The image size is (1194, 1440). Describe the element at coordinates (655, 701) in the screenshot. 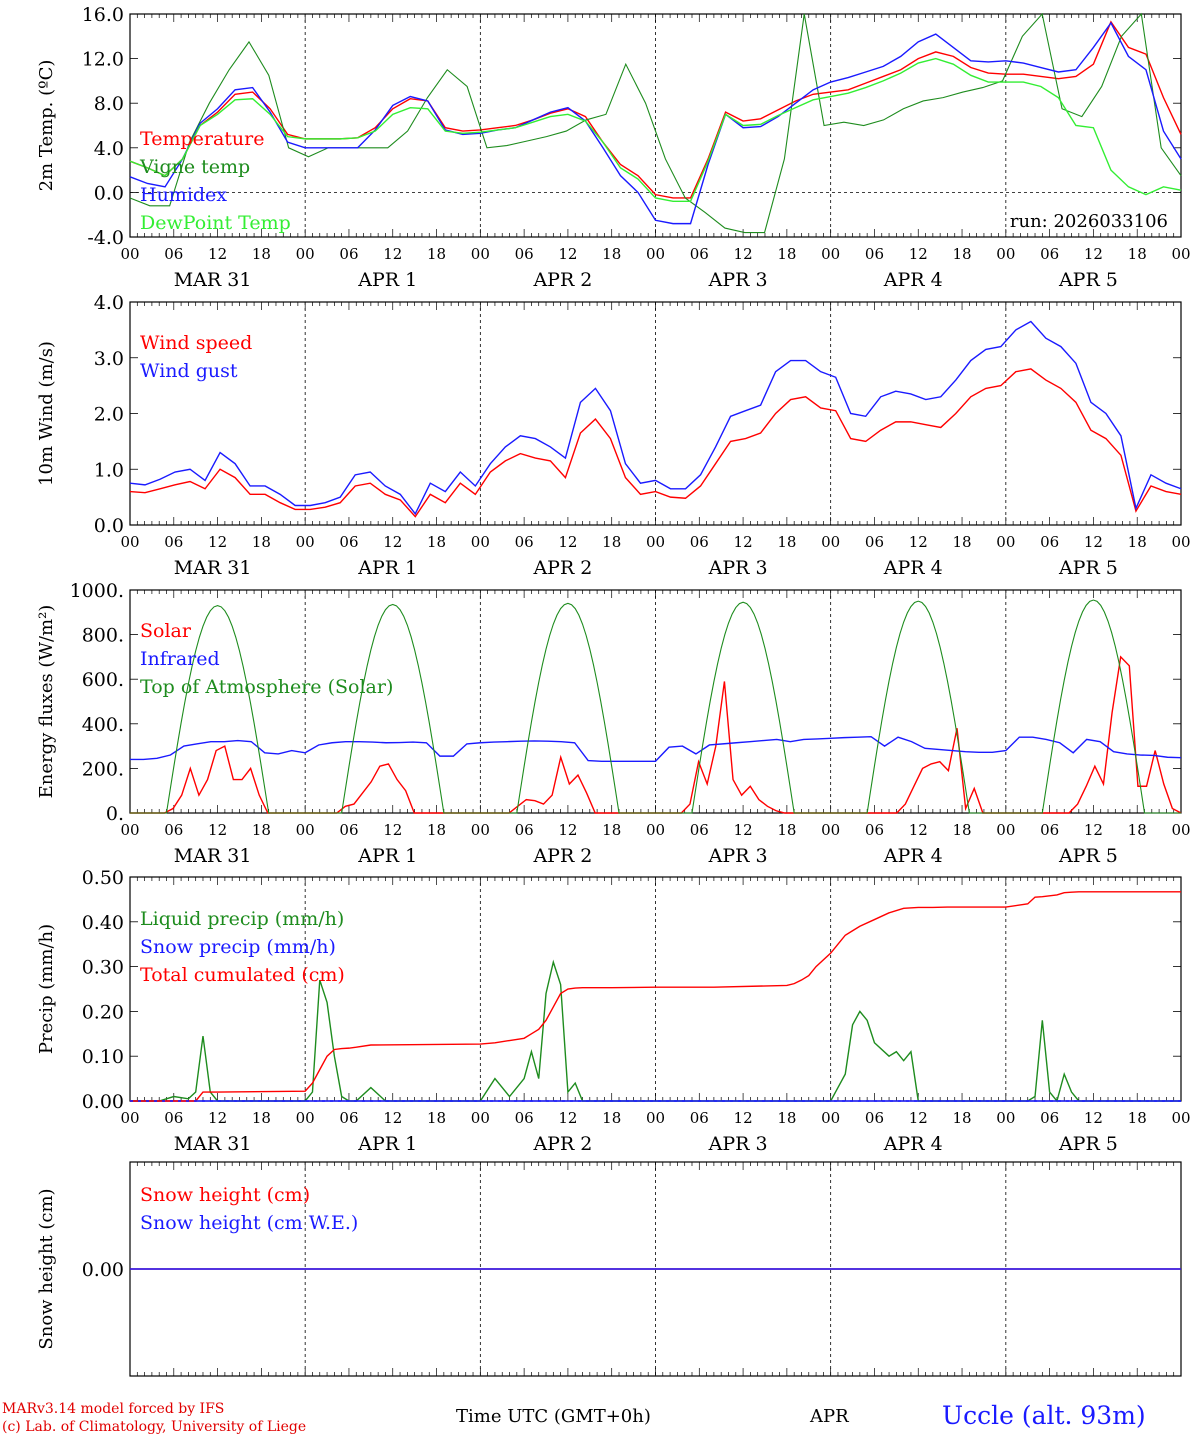

I see `panel-frame` at that location.